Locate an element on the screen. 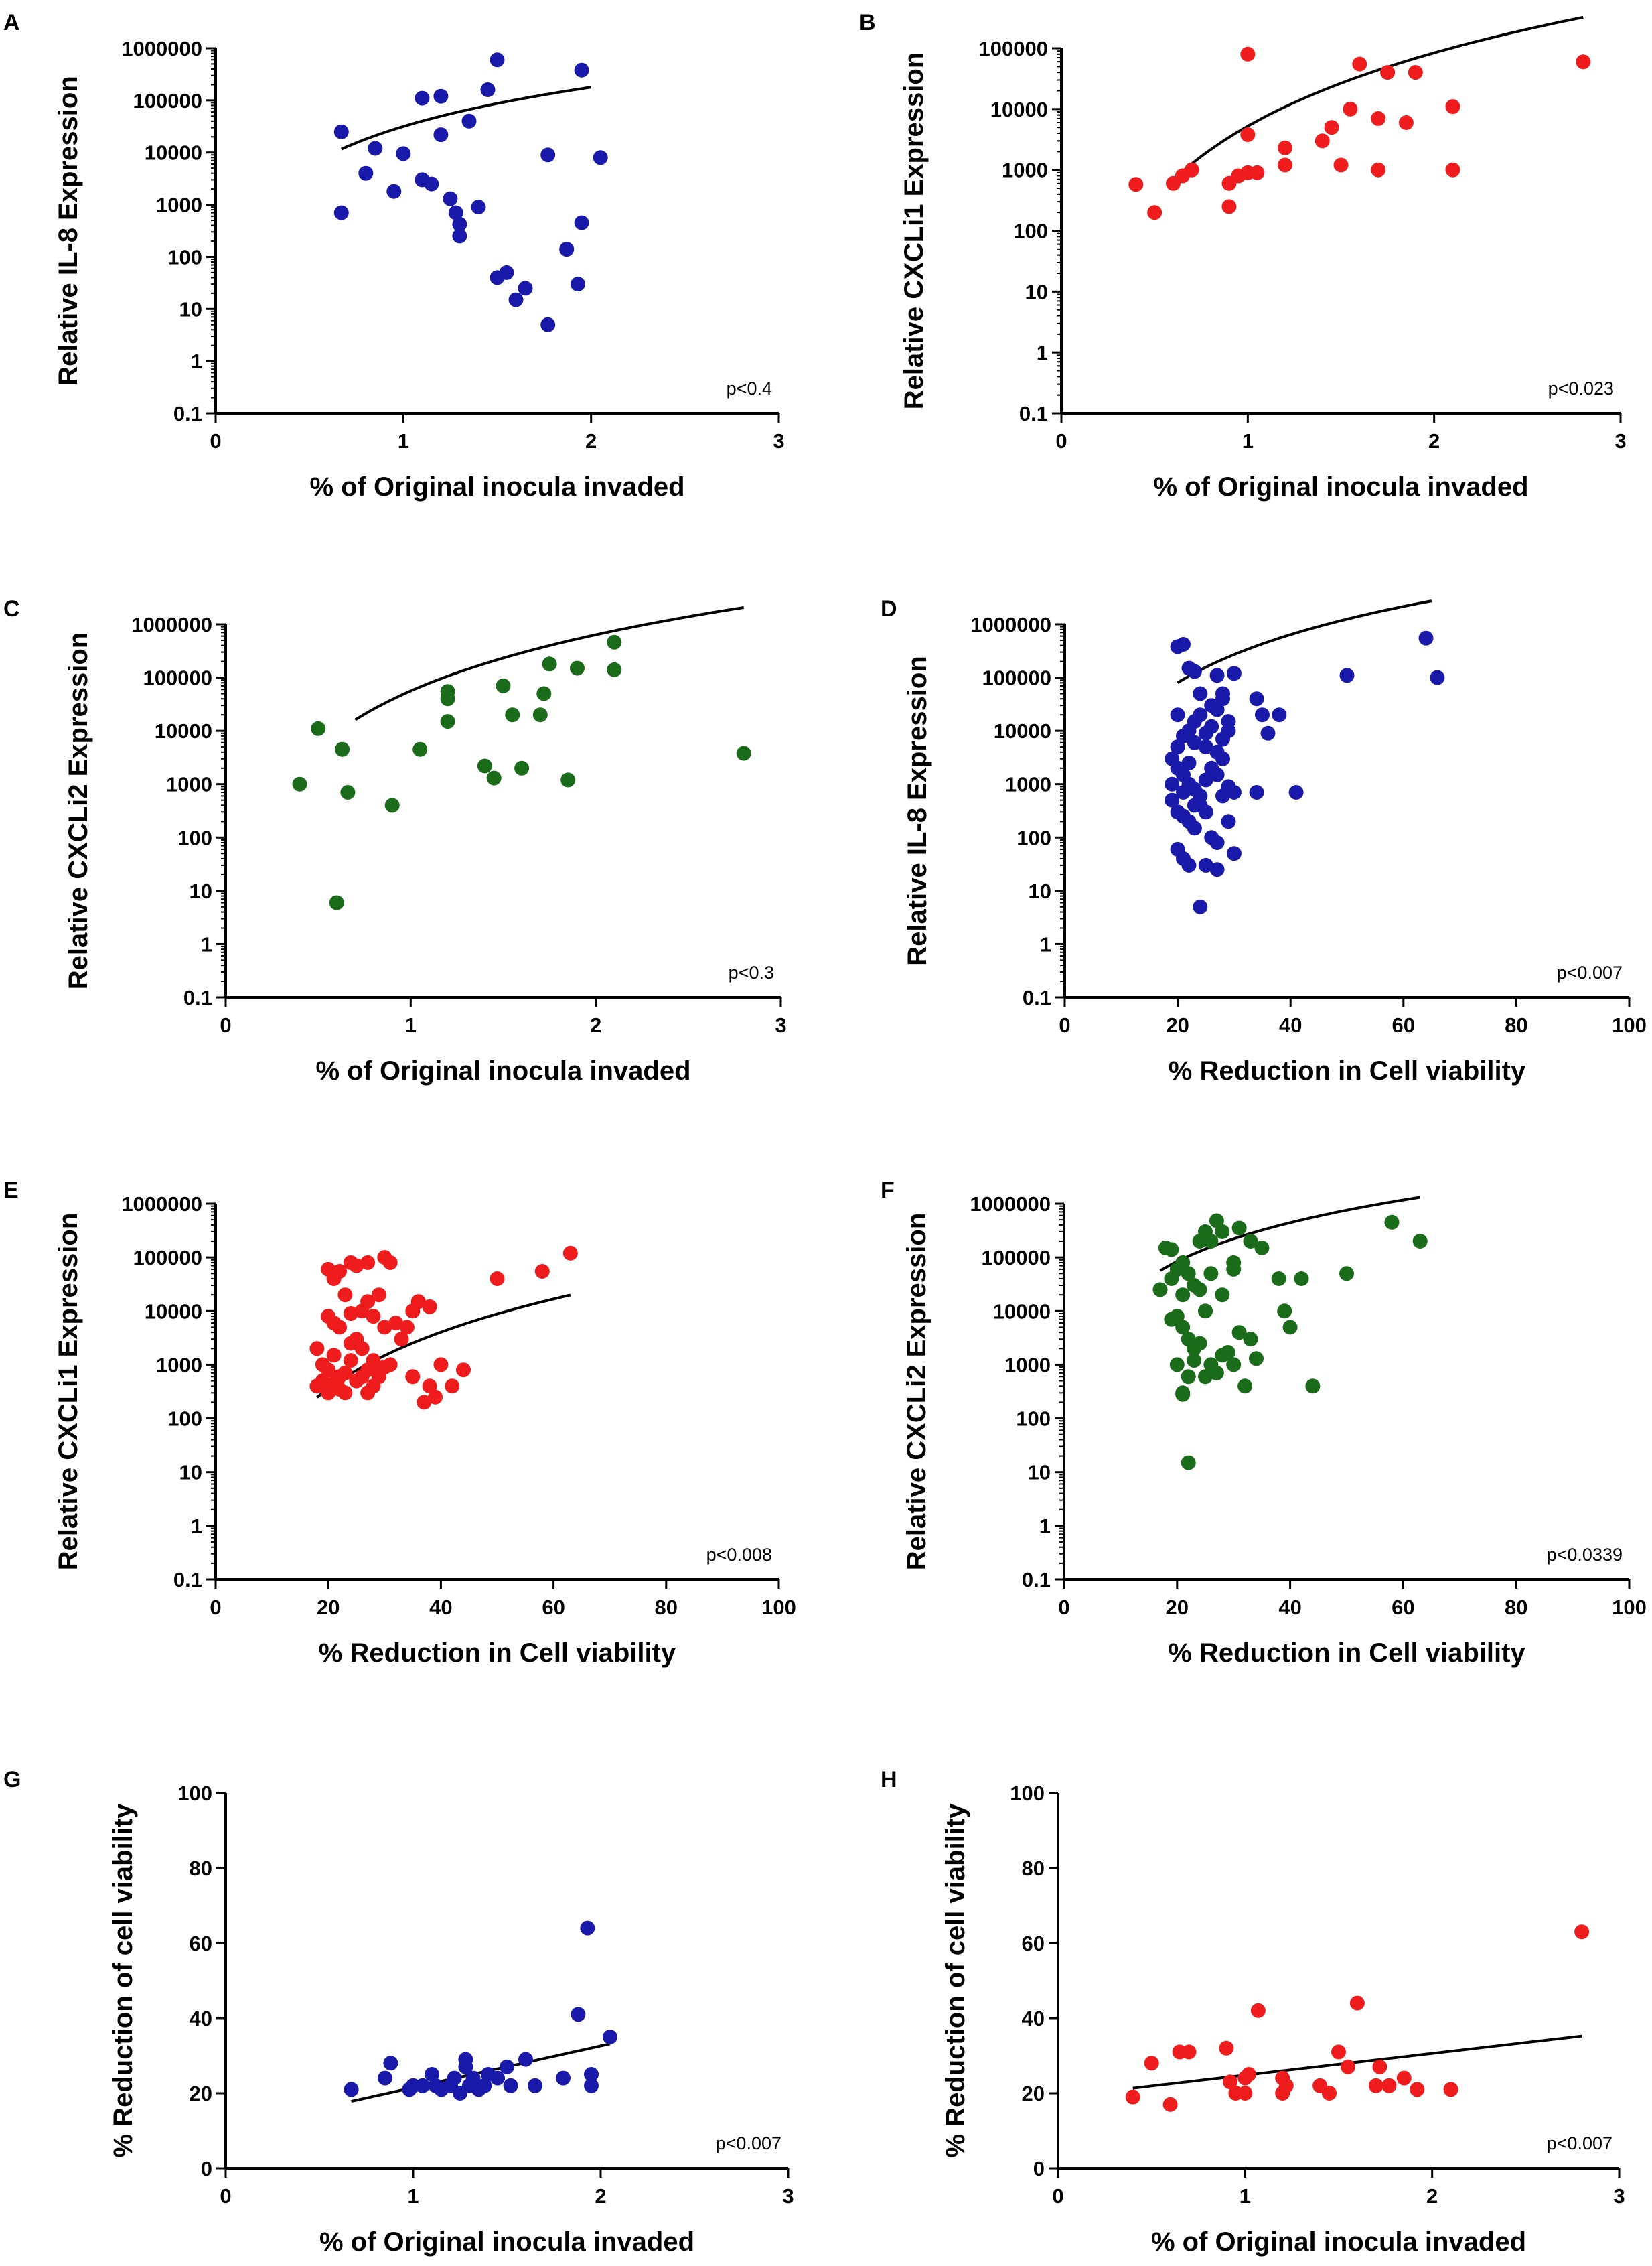 This screenshot has height=2266, width=1652. panel-b-x-tick-label: 1 is located at coordinates (1248, 441).